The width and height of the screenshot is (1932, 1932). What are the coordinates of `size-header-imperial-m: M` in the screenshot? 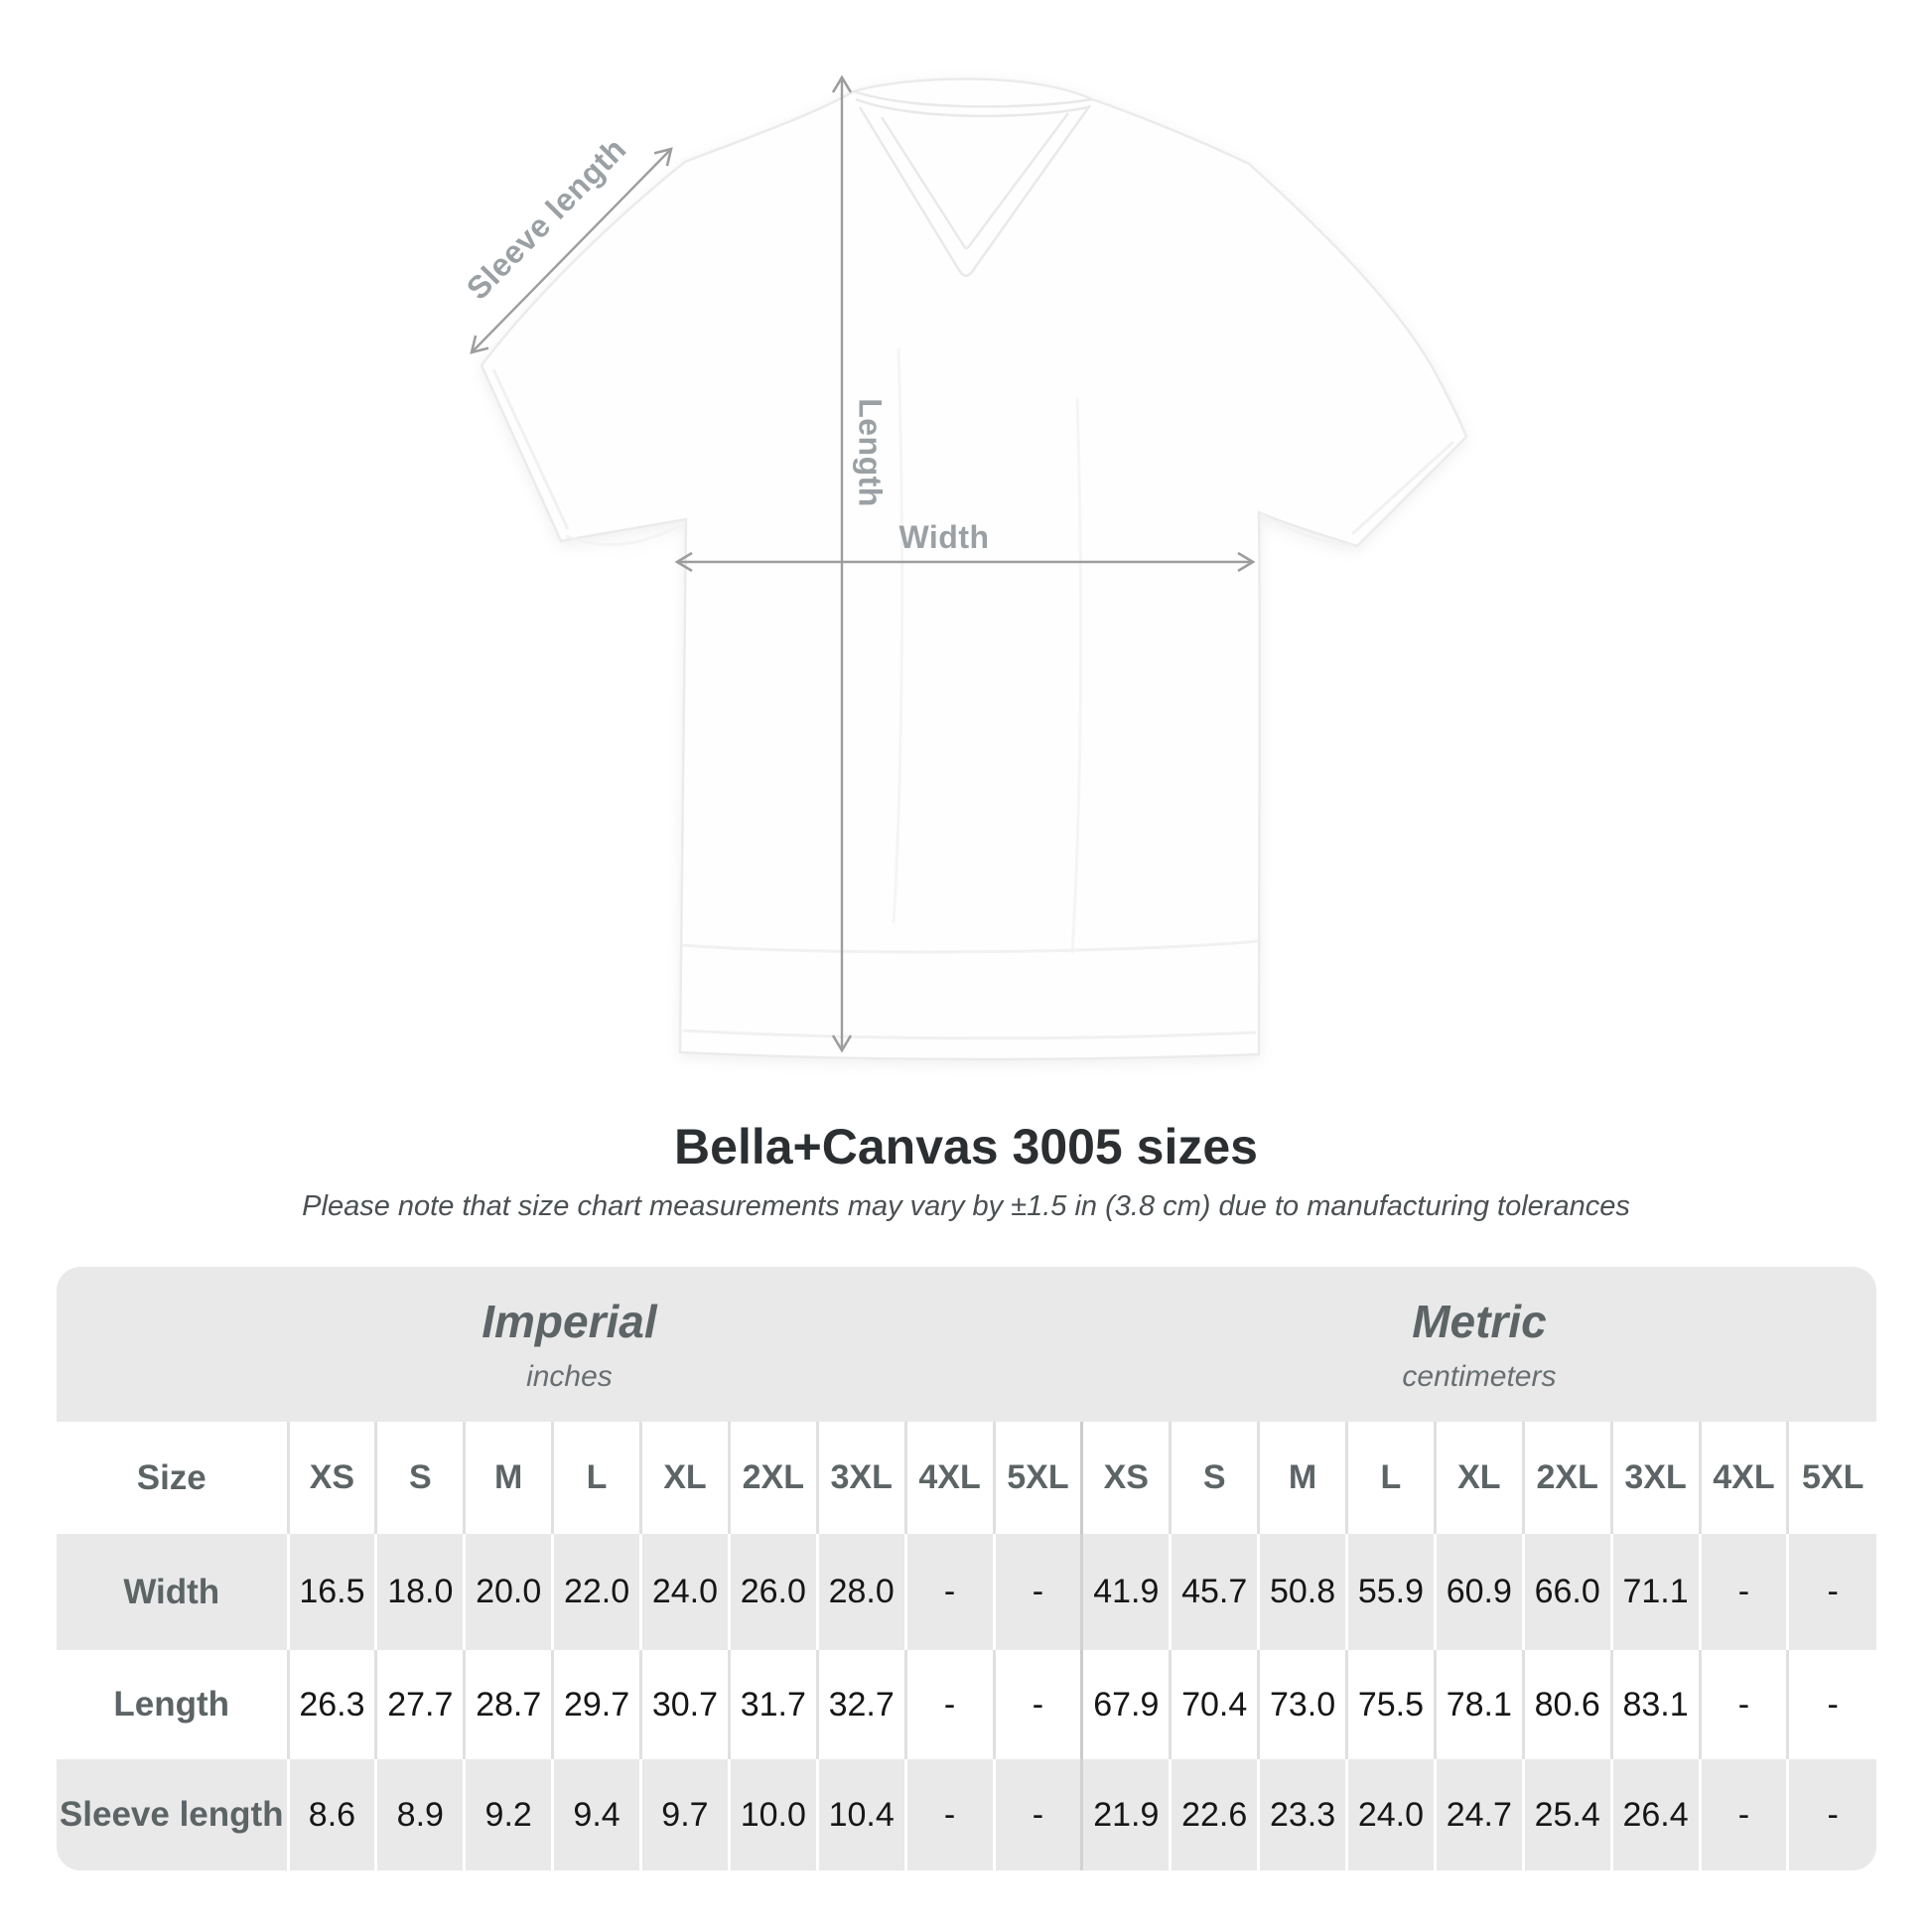 It's located at (508, 1478).